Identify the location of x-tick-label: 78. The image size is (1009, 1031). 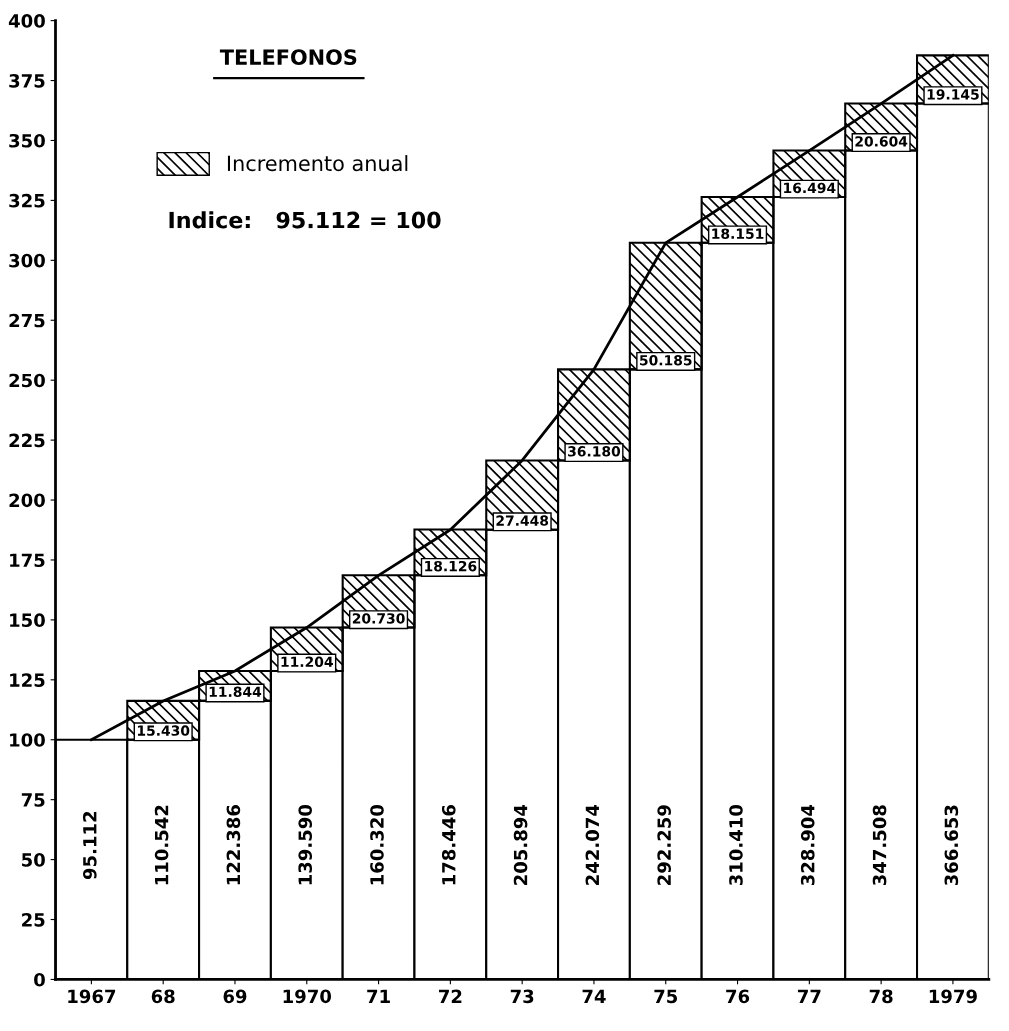
(881, 996).